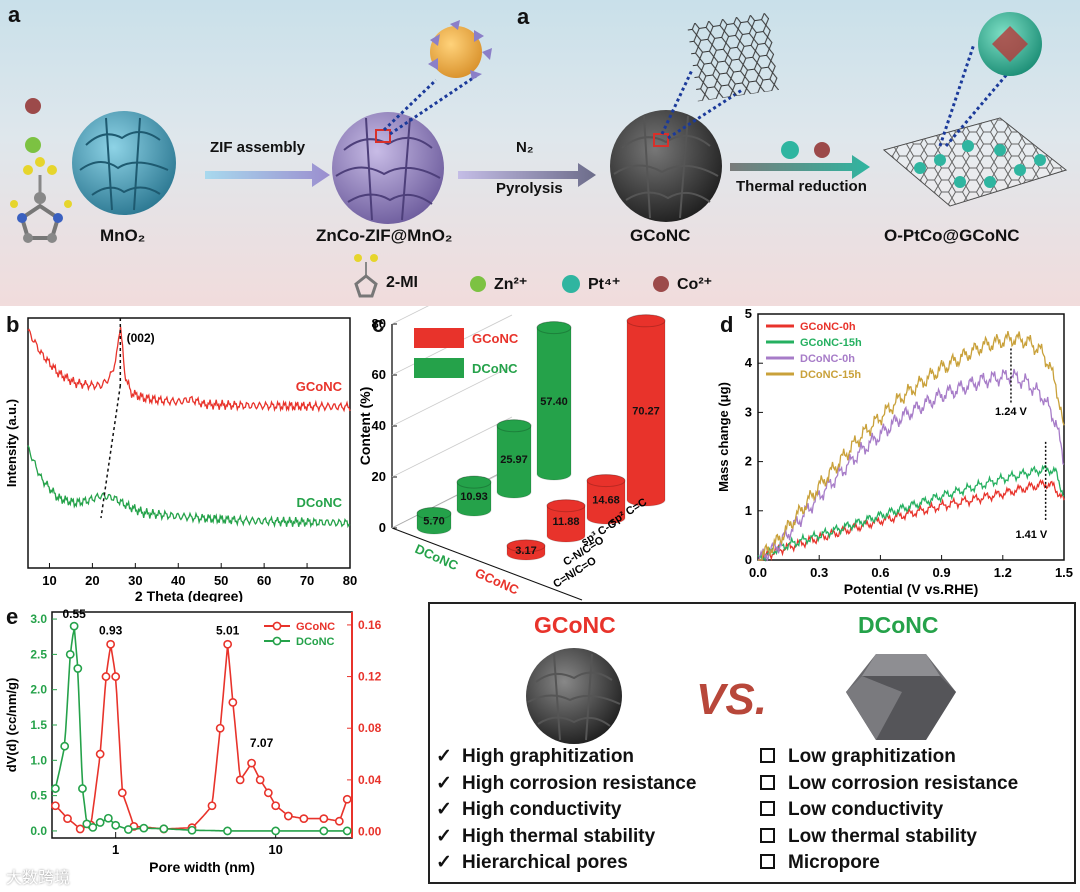 This screenshot has height=892, width=1080. What do you see at coordinates (370, 728) in the screenshot?
I see `y-tick-label-right: 0.08` at bounding box center [370, 728].